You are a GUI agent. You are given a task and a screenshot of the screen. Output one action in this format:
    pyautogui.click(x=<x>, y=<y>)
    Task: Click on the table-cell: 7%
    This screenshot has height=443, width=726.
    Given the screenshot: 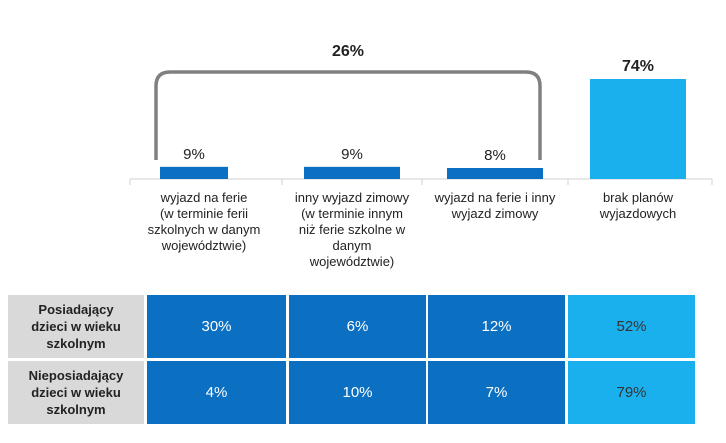 What is the action you would take?
    pyautogui.click(x=496, y=392)
    